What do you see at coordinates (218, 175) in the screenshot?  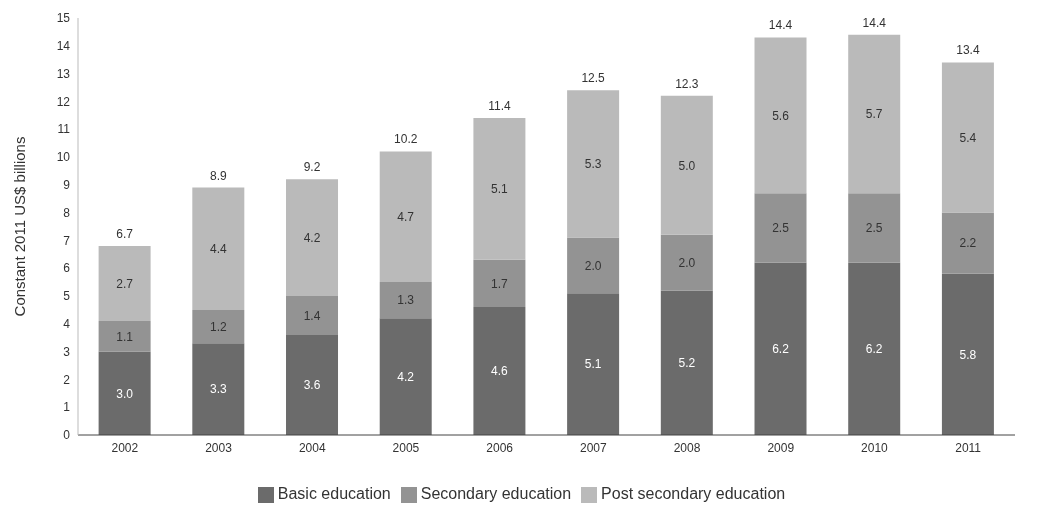 I see `total-label: 8.9` at bounding box center [218, 175].